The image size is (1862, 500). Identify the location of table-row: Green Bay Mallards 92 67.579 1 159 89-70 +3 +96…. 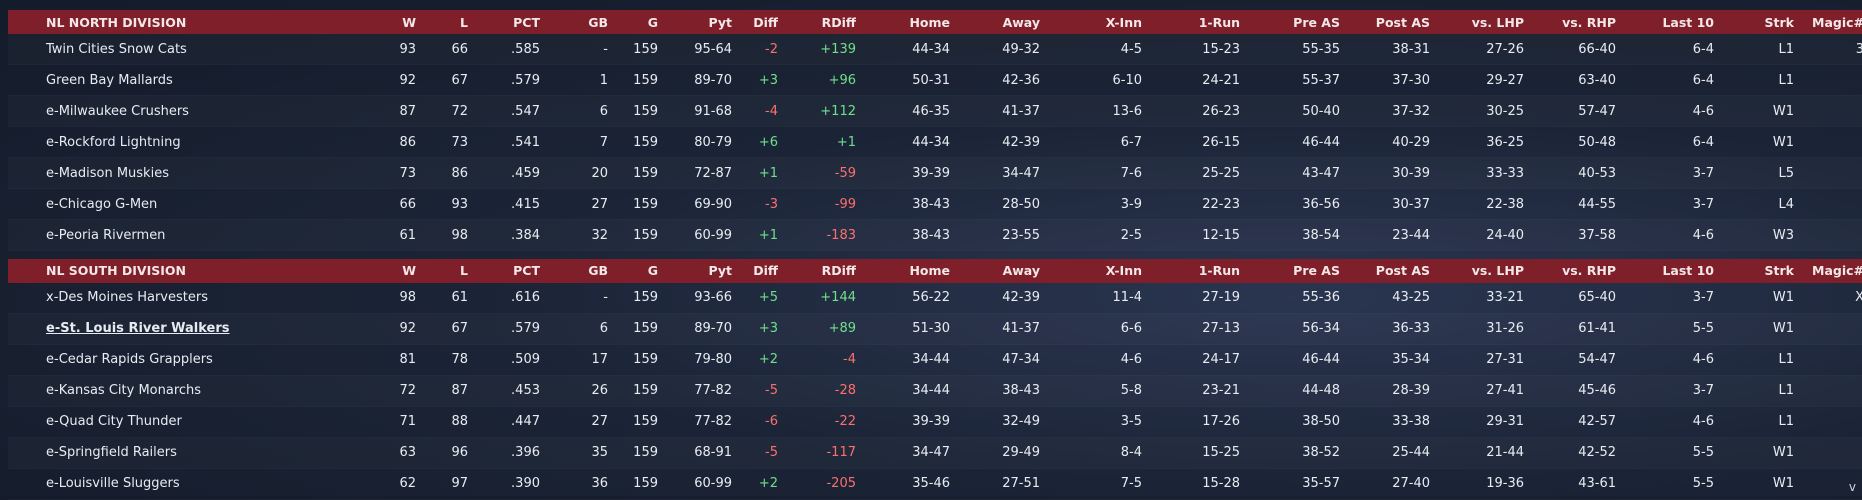
(935, 80).